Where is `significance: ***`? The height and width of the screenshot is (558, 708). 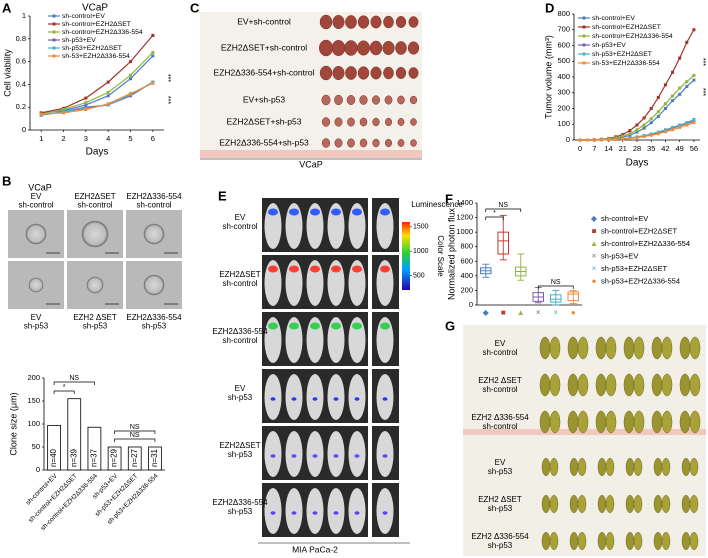
significance: *** is located at coordinates (702, 92).